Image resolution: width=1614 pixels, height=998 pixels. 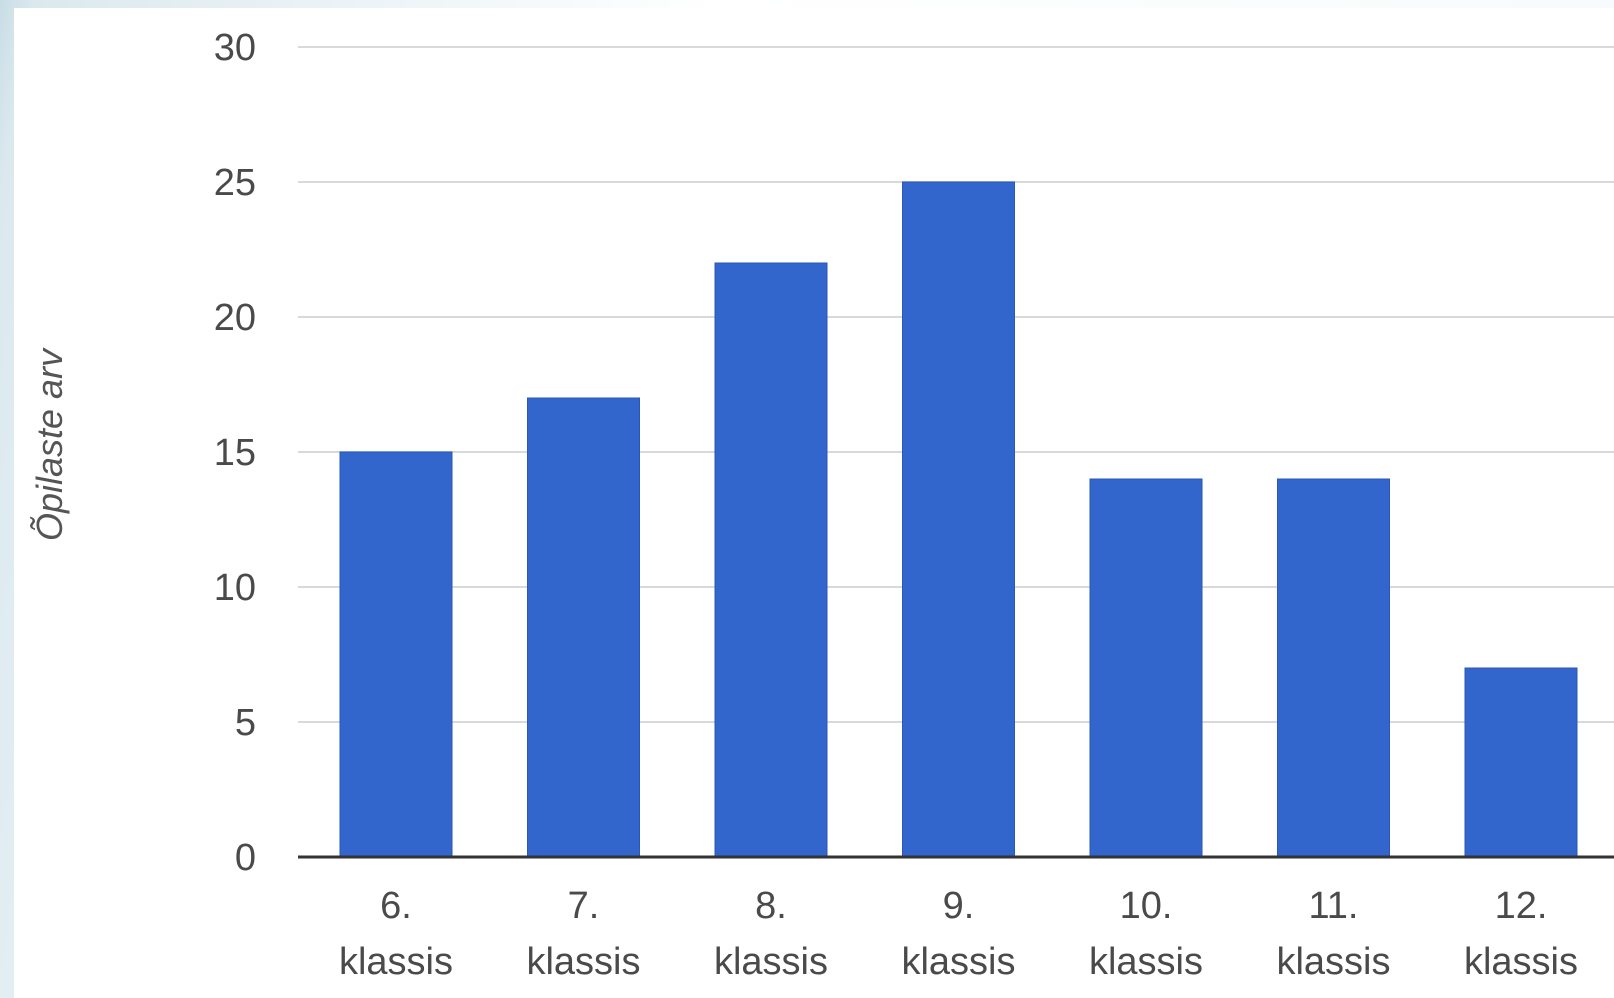 I want to click on x-tick-label: 9. klassis, so click(x=958, y=934).